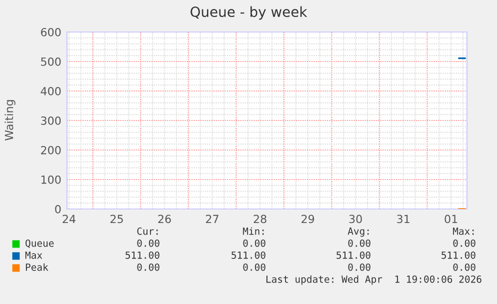 The image size is (497, 304). What do you see at coordinates (51, 120) in the screenshot?
I see `y-tick-label: 300` at bounding box center [51, 120].